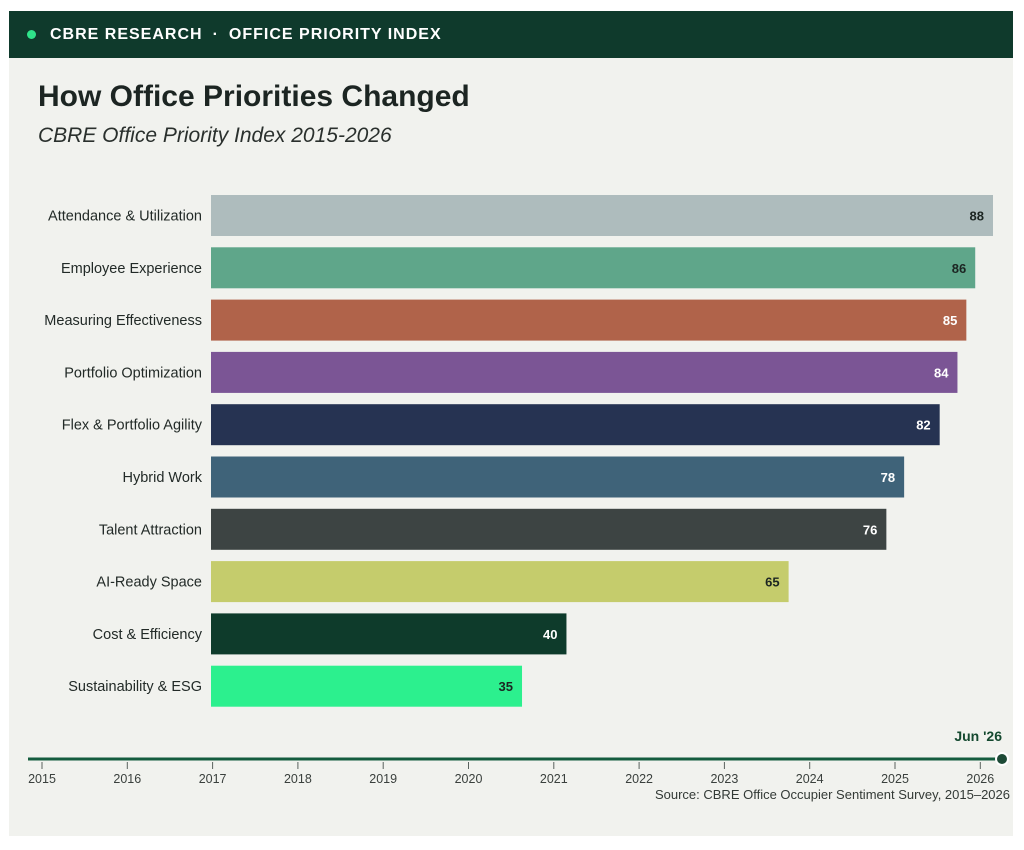  I want to click on timeline-year-label: 2017, so click(213, 779).